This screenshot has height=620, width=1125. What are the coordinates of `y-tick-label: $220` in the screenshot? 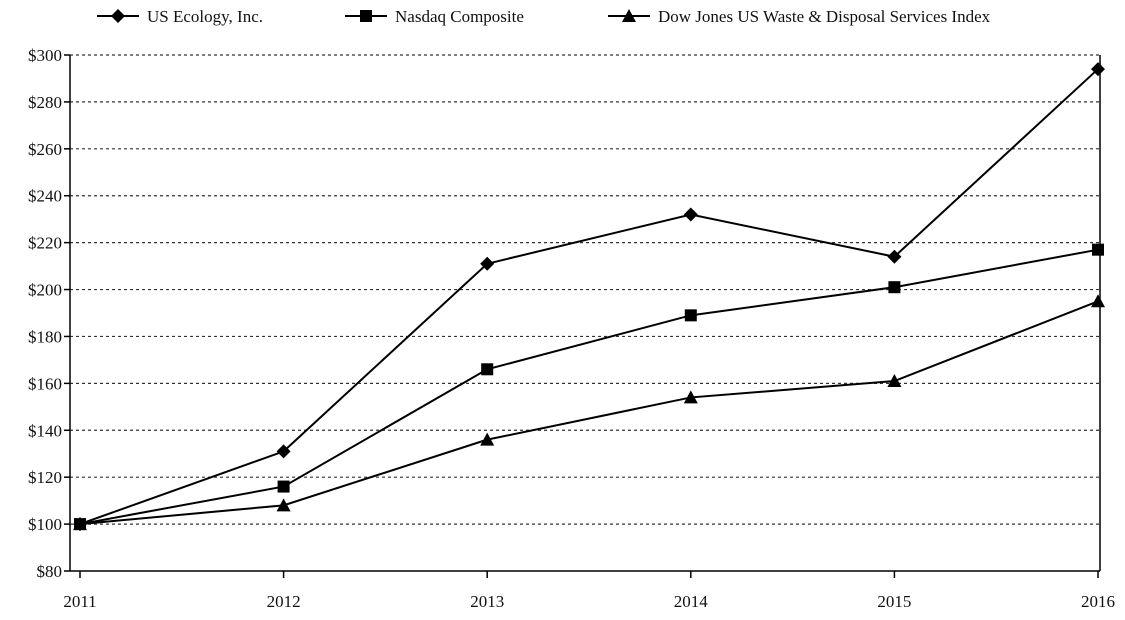 It's located at (45, 243).